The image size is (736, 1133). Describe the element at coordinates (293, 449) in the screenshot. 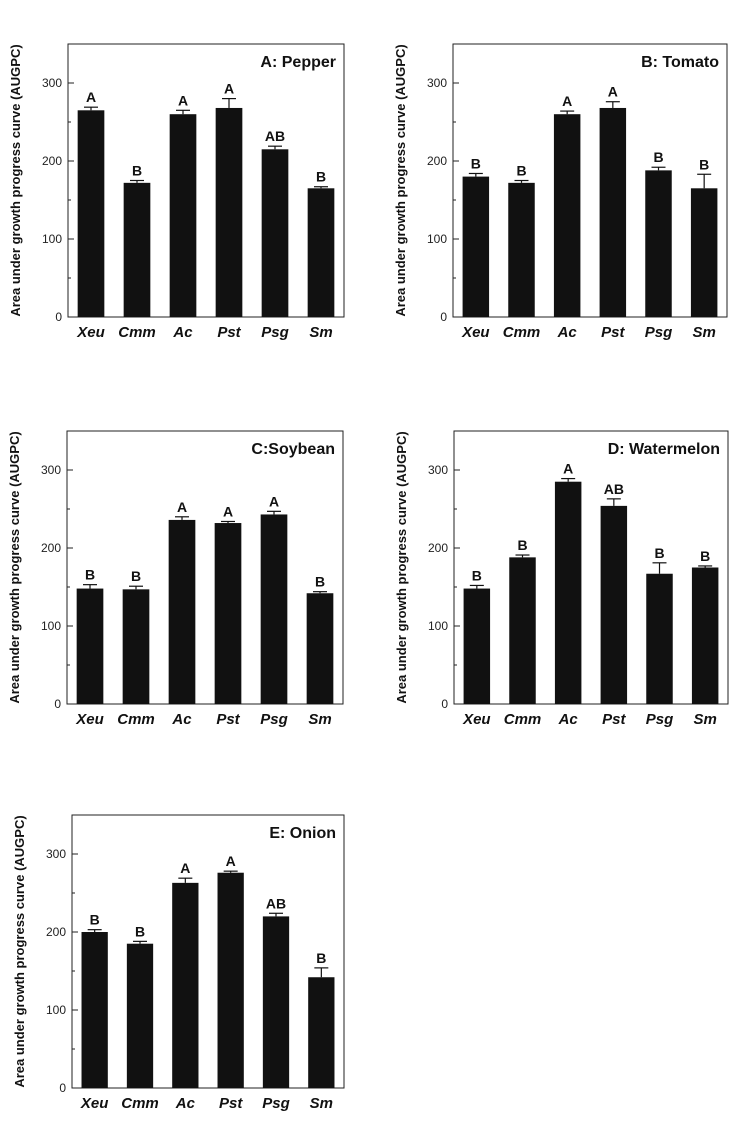

I see `chart-title: C:Soybean` at that location.